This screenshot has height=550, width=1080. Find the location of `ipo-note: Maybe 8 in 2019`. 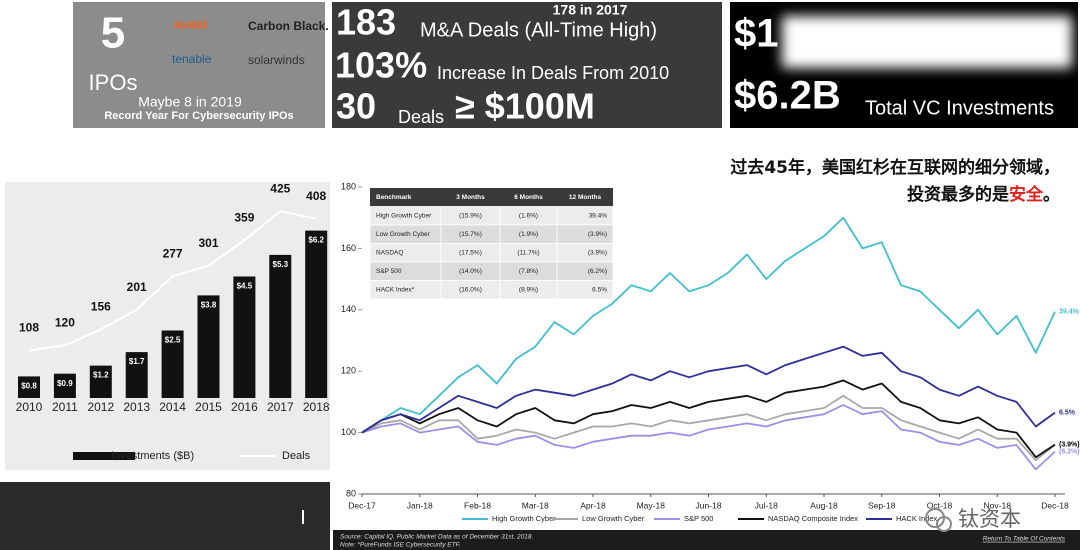

ipo-note: Maybe 8 in 2019 is located at coordinates (190, 102).